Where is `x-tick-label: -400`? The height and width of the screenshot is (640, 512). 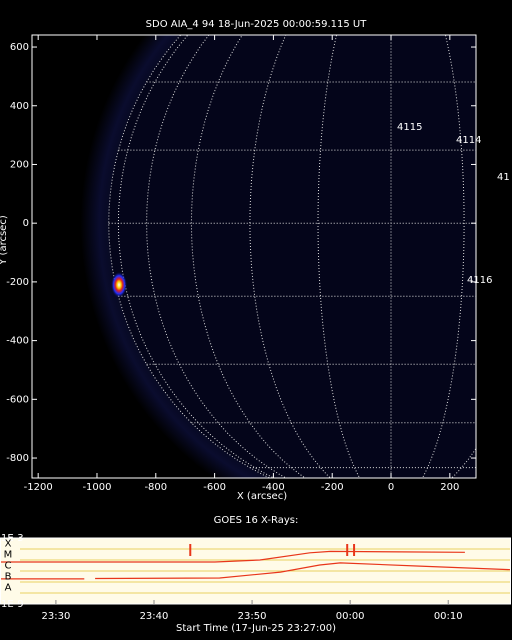 x-tick-label: -400 is located at coordinates (273, 487).